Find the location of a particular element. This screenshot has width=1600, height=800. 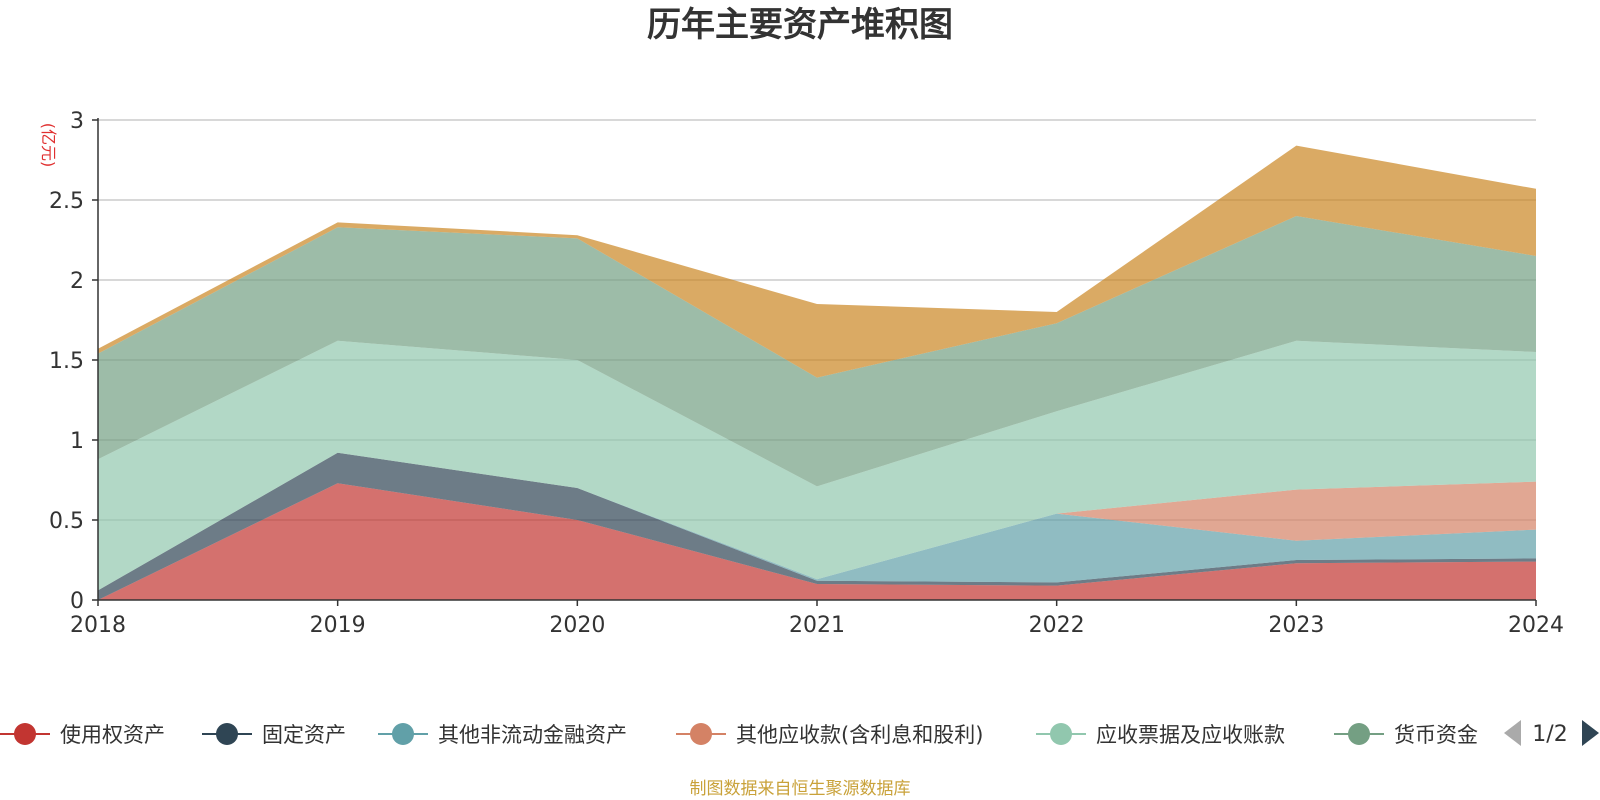

legend-label-4: 应收票据及应收账款 is located at coordinates (1190, 735).